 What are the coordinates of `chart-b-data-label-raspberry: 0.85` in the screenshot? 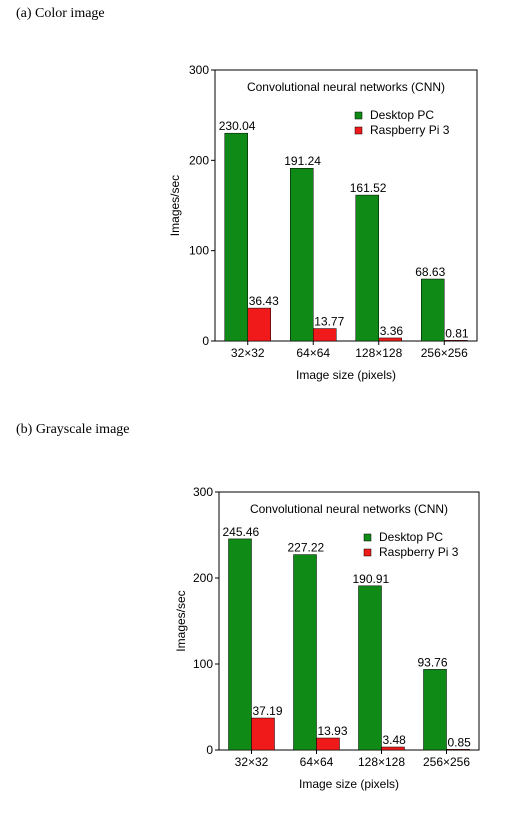 It's located at (460, 742).